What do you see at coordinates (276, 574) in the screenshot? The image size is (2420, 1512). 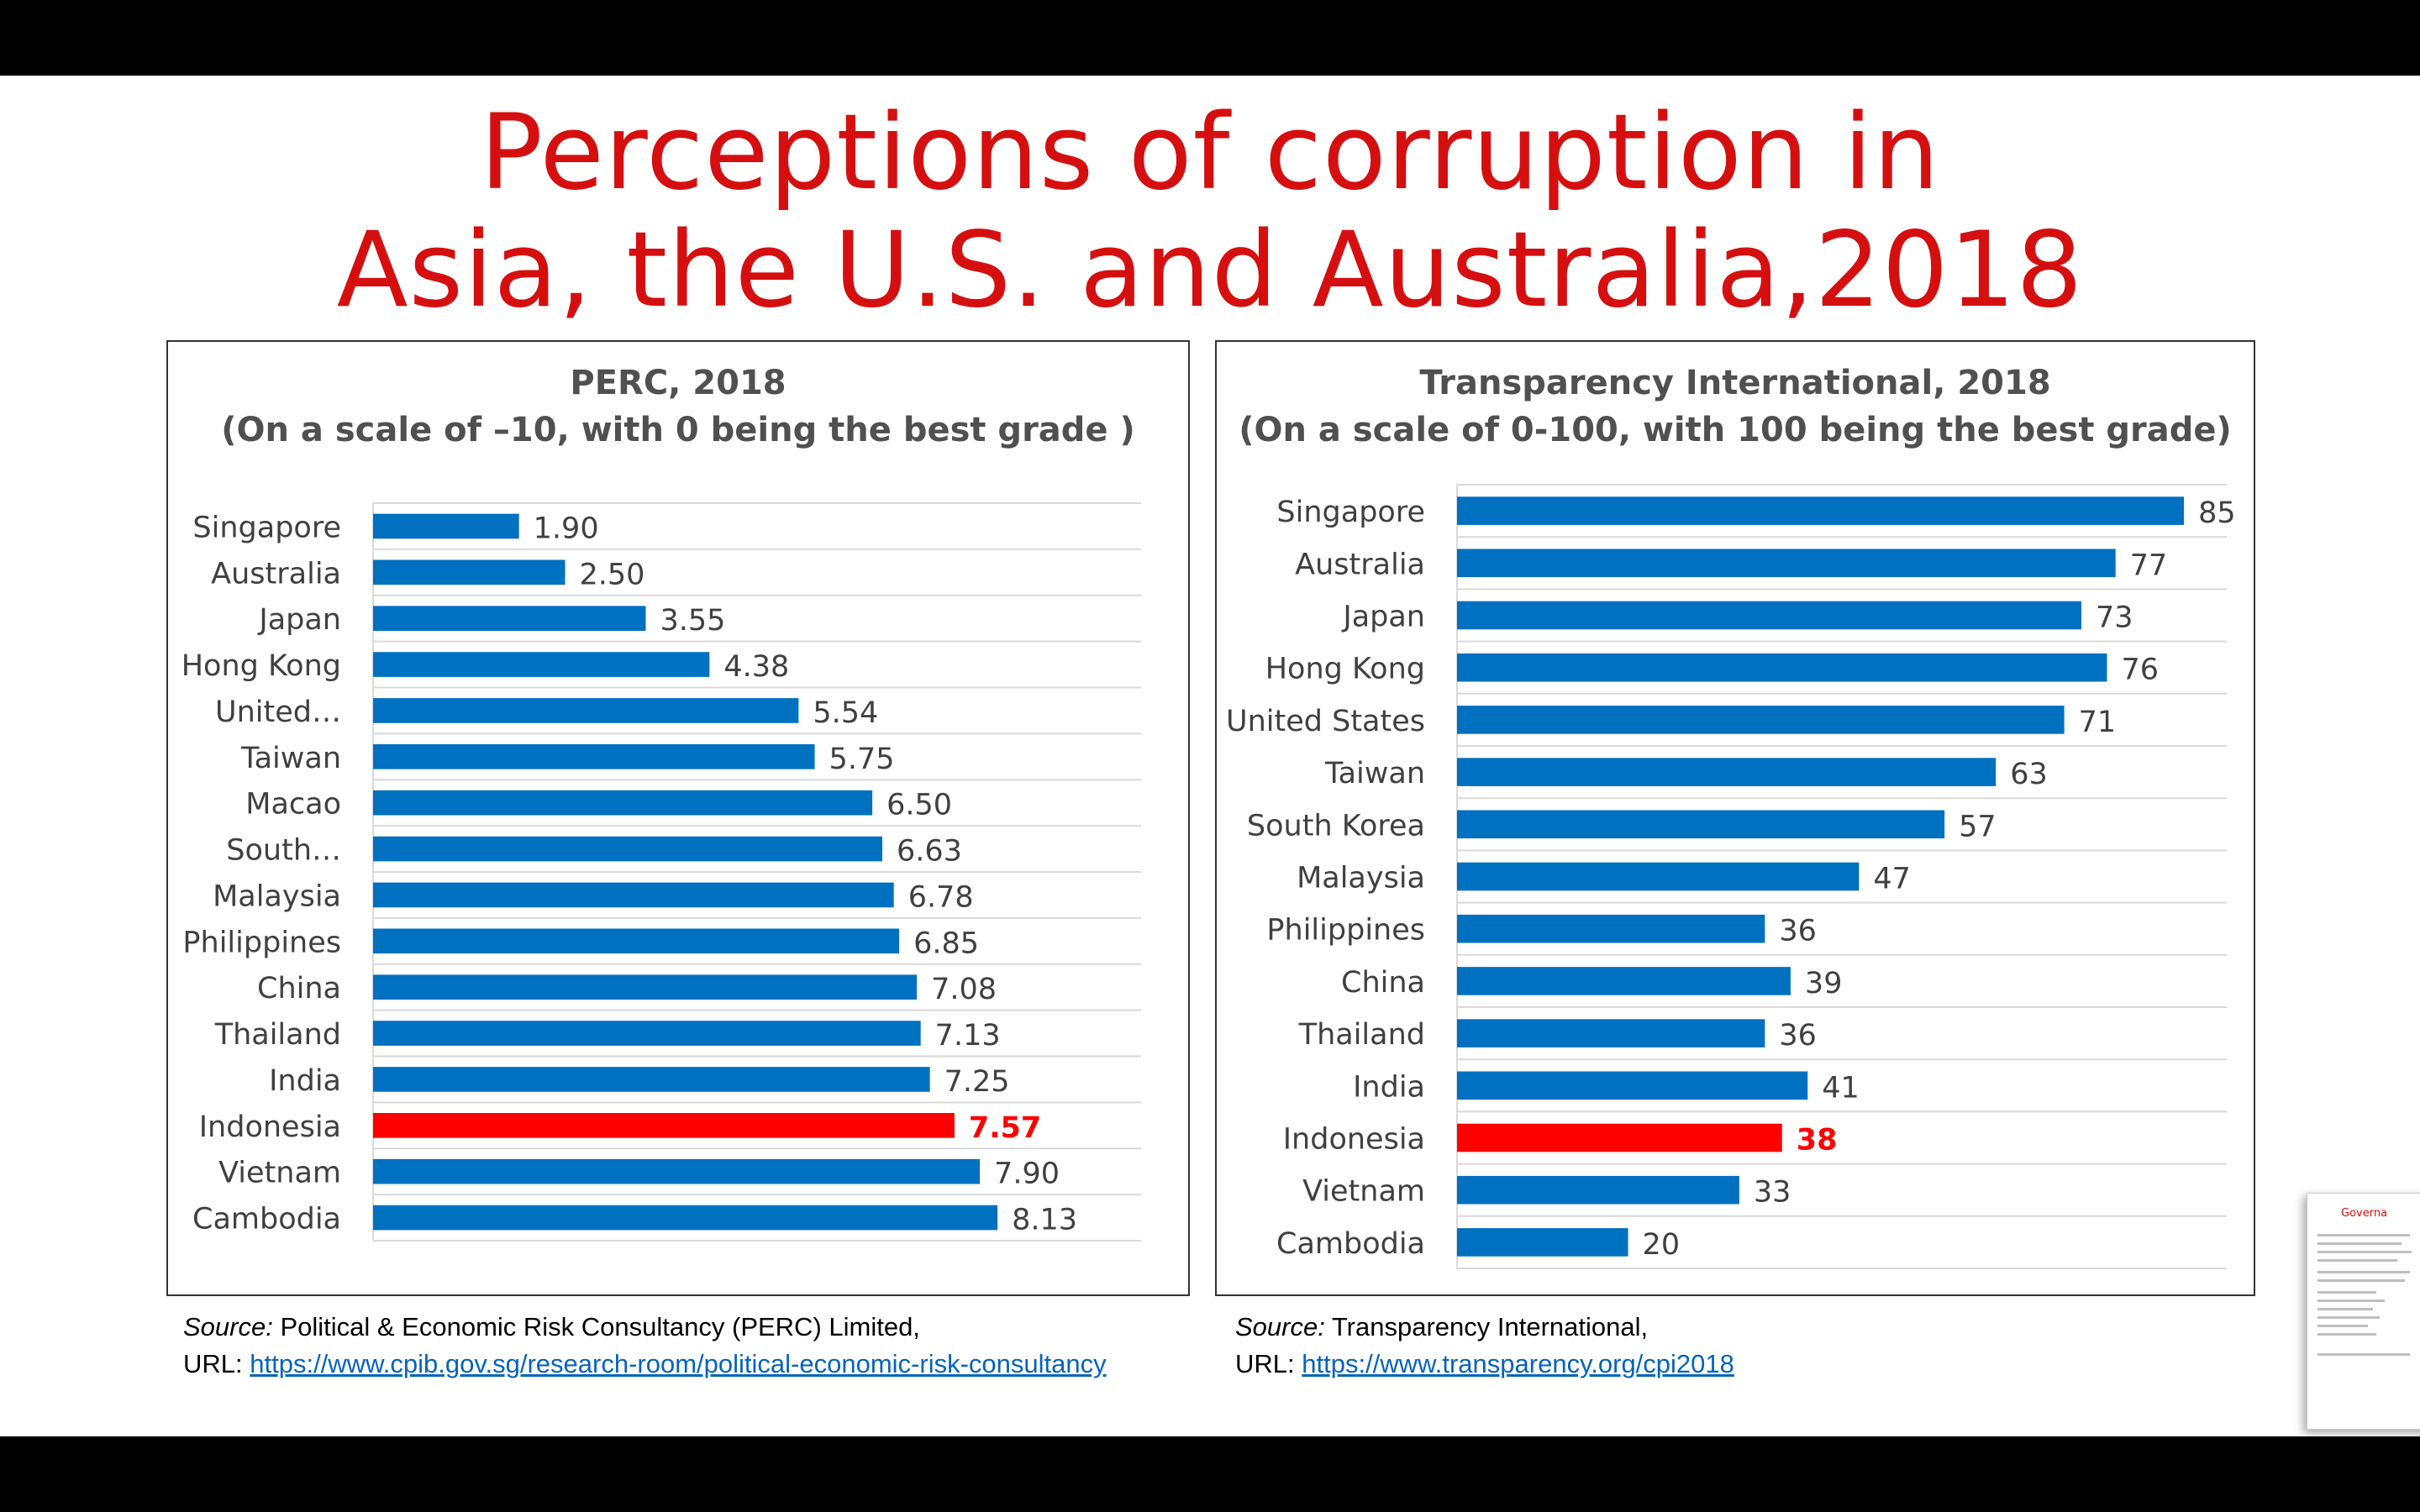 I see `perc-category-label: Australia` at bounding box center [276, 574].